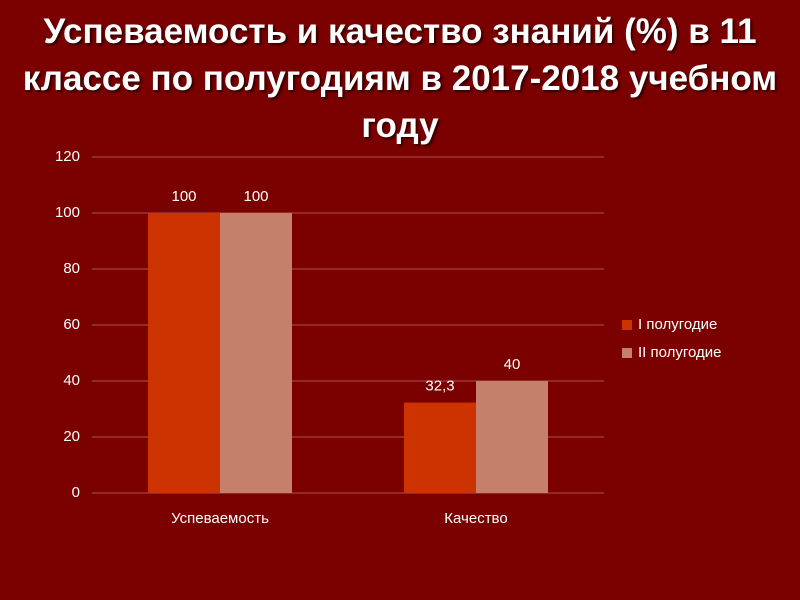 This screenshot has height=600, width=800. I want to click on data-label: 32,3, so click(439, 386).